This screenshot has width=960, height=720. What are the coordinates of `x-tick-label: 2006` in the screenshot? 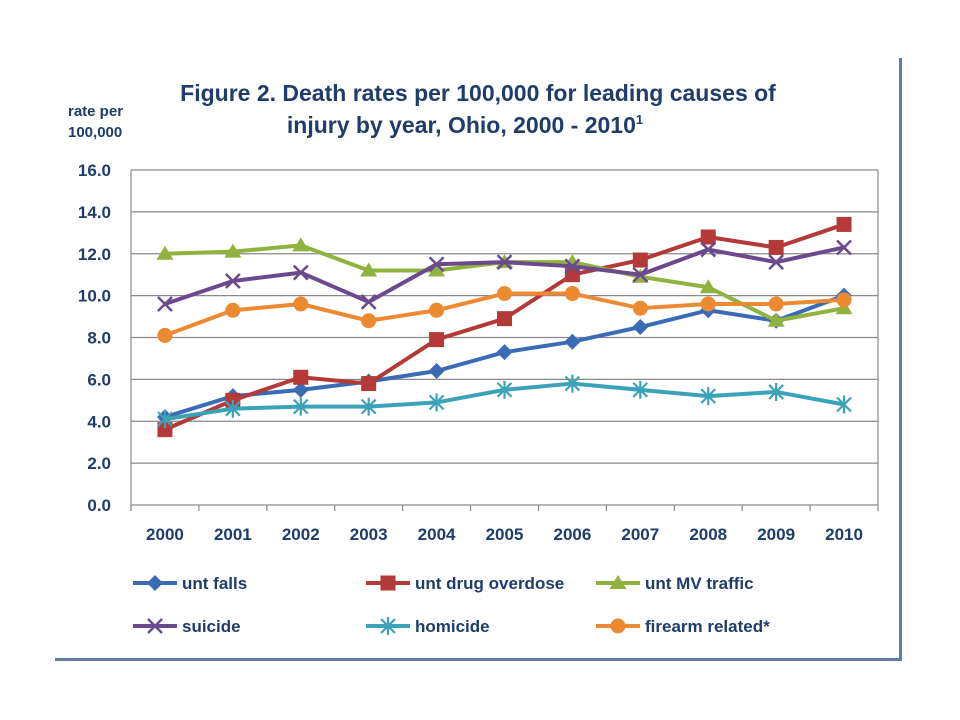 It's located at (572, 534).